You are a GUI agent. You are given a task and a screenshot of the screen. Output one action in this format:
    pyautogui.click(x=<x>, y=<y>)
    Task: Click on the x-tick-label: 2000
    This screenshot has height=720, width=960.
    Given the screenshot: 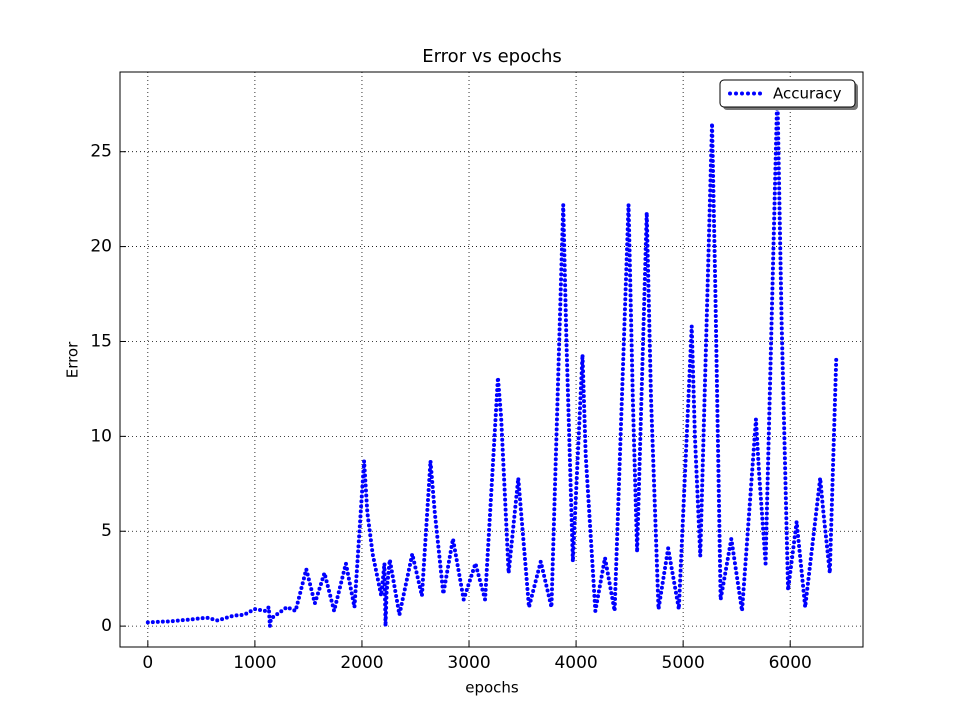 What is the action you would take?
    pyautogui.click(x=361, y=663)
    